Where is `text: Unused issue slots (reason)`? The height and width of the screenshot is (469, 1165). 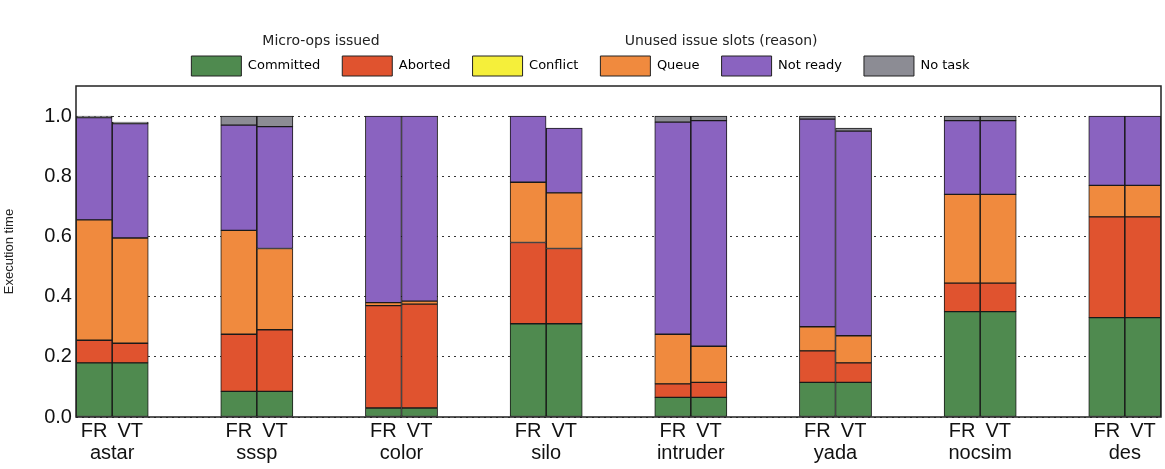
text: Unused issue slots (reason) is located at coordinates (721, 39).